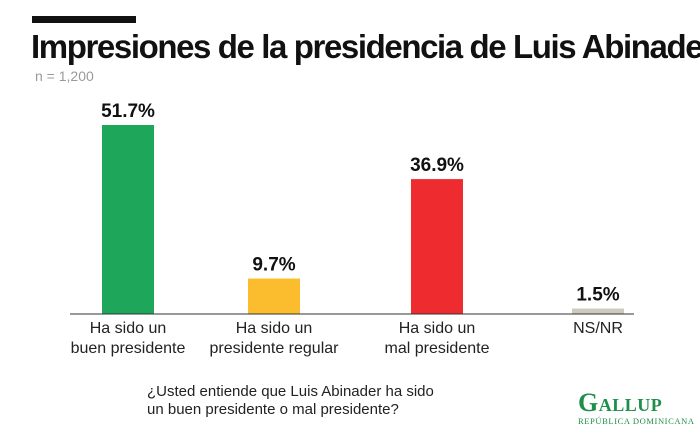 Image resolution: width=700 pixels, height=438 pixels. I want to click on value-label-4: 1.5%, so click(597, 295).